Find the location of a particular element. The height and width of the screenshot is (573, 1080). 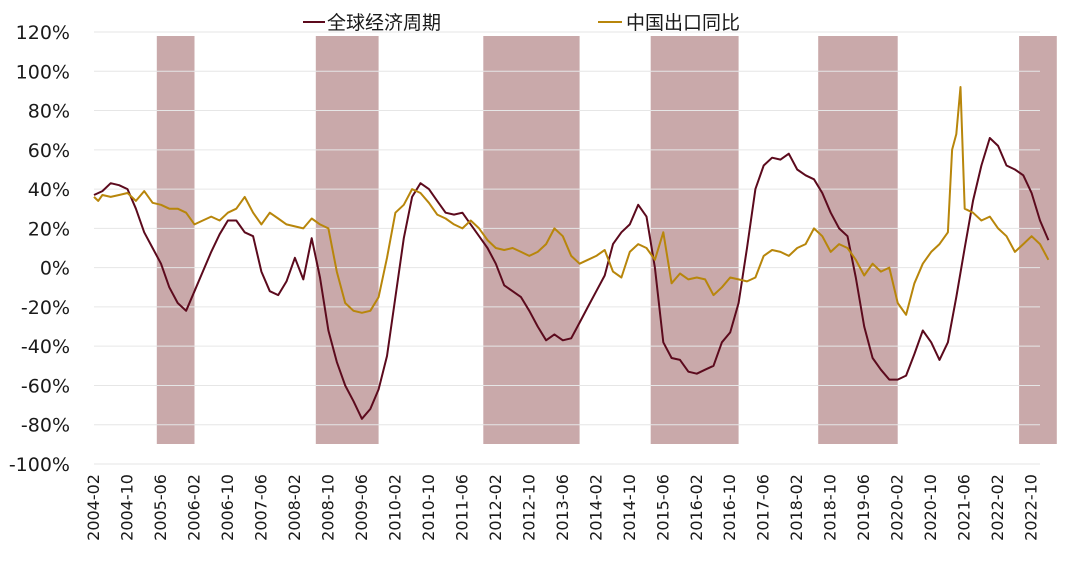

y-tick-label: 120% is located at coordinates (43, 33).